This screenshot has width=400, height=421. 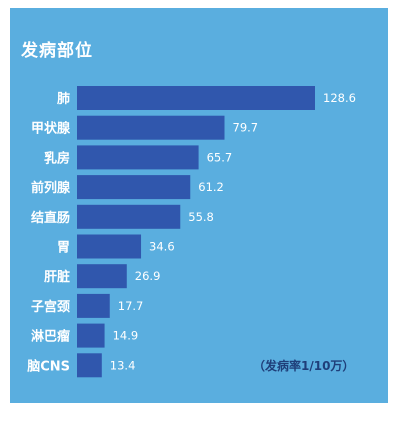 I want to click on category-label-9: 脑CNS, so click(x=48, y=366).